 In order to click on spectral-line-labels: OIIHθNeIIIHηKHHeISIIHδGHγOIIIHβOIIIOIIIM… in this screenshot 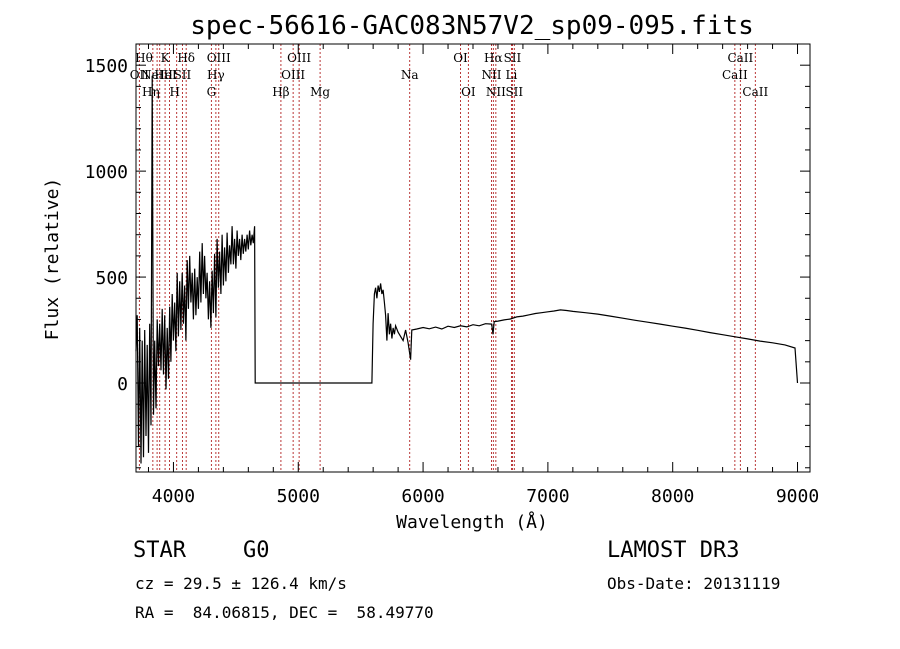, I will do `click(449, 75)`.